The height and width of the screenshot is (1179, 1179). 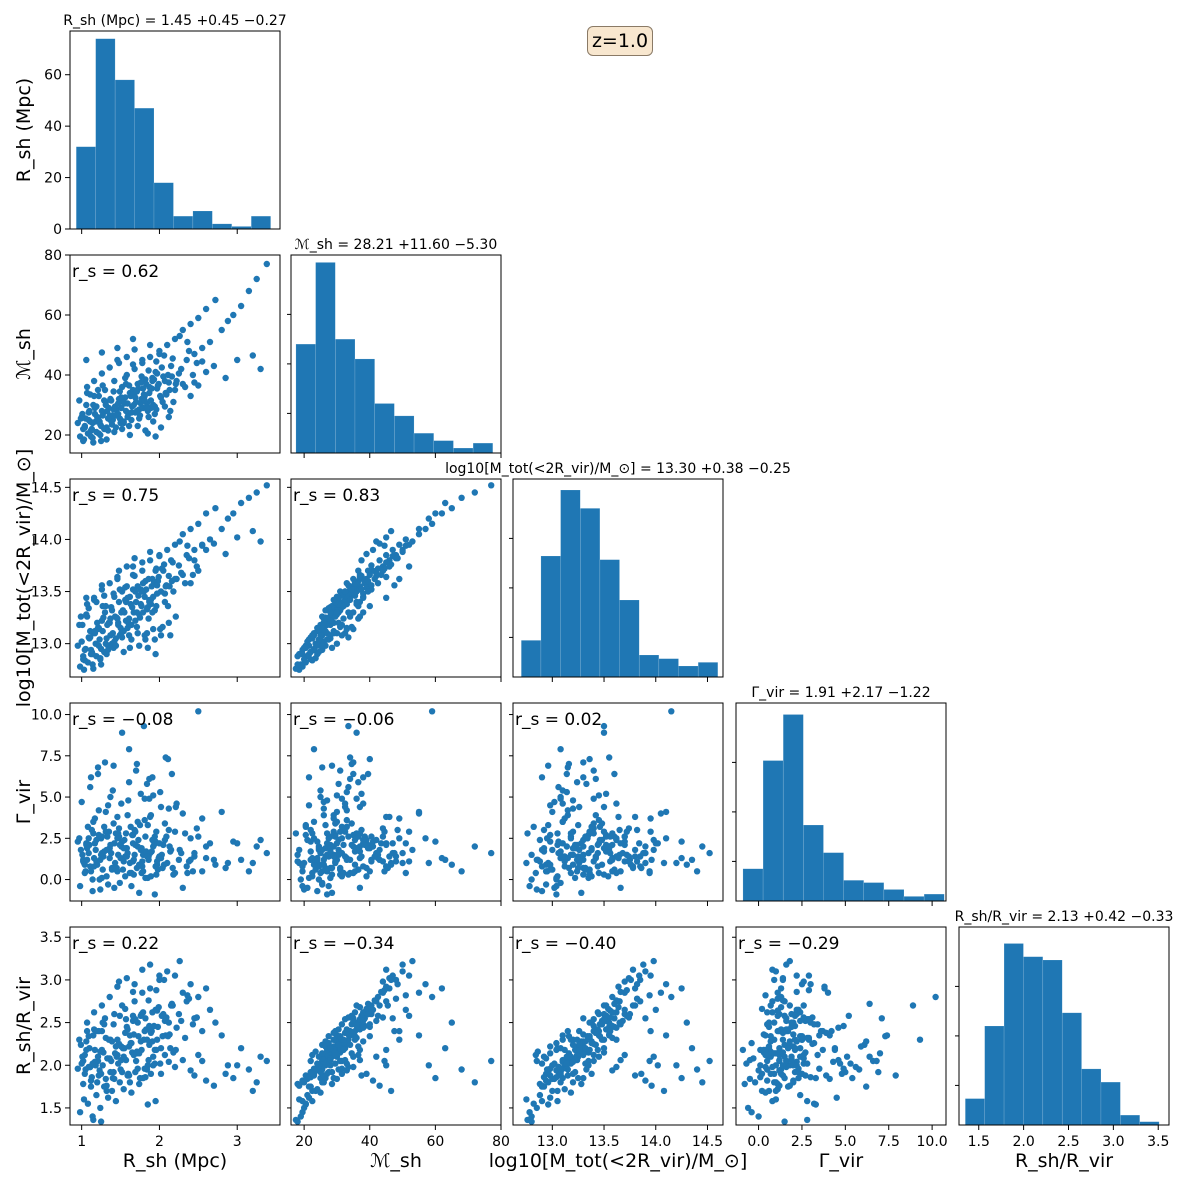 I want to click on panel-frame, so click(x=175, y=802).